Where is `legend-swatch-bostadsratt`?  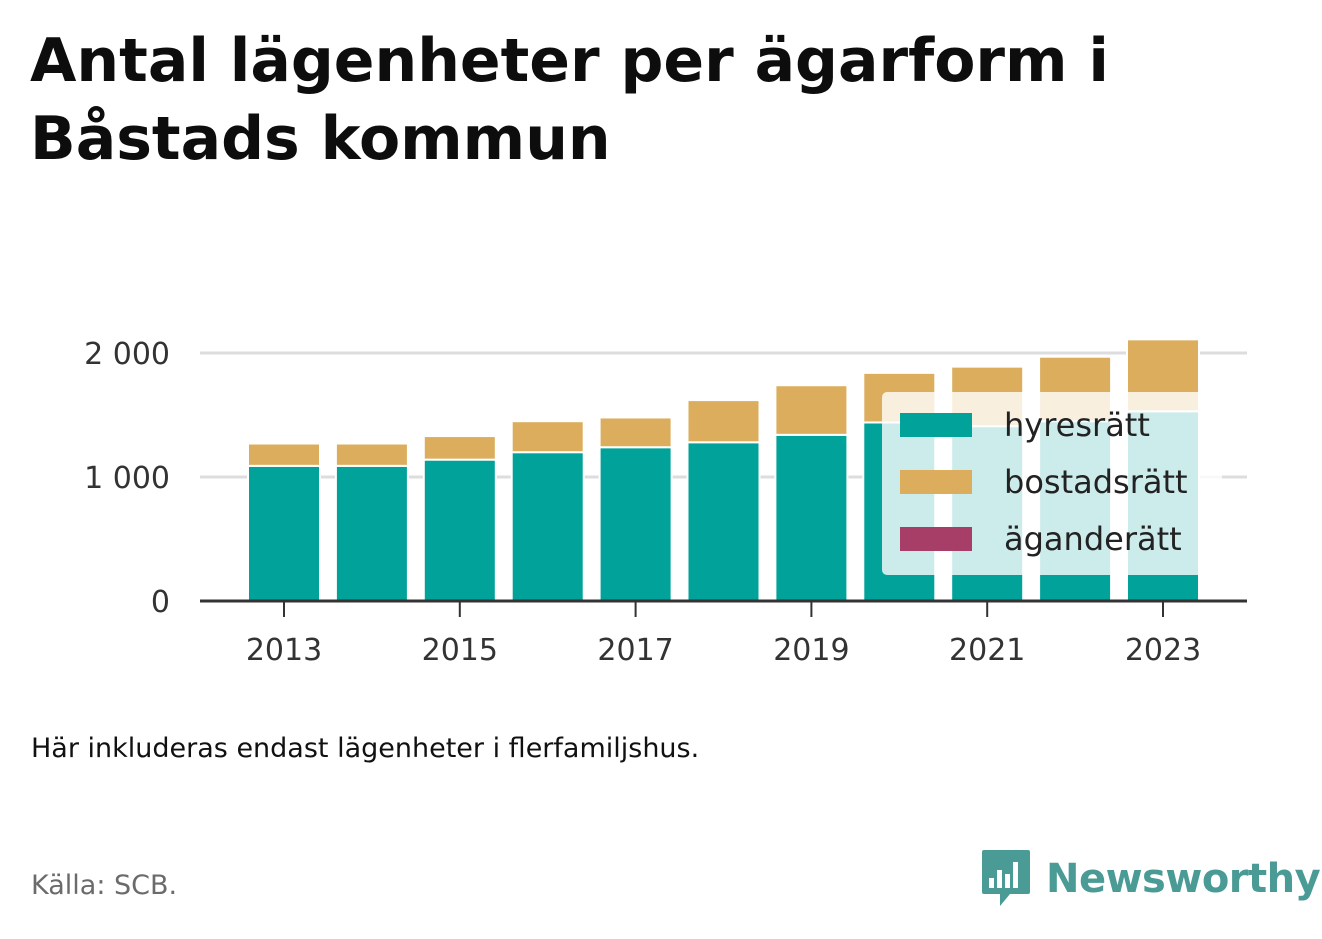
legend-swatch-bostadsratt is located at coordinates (936, 482).